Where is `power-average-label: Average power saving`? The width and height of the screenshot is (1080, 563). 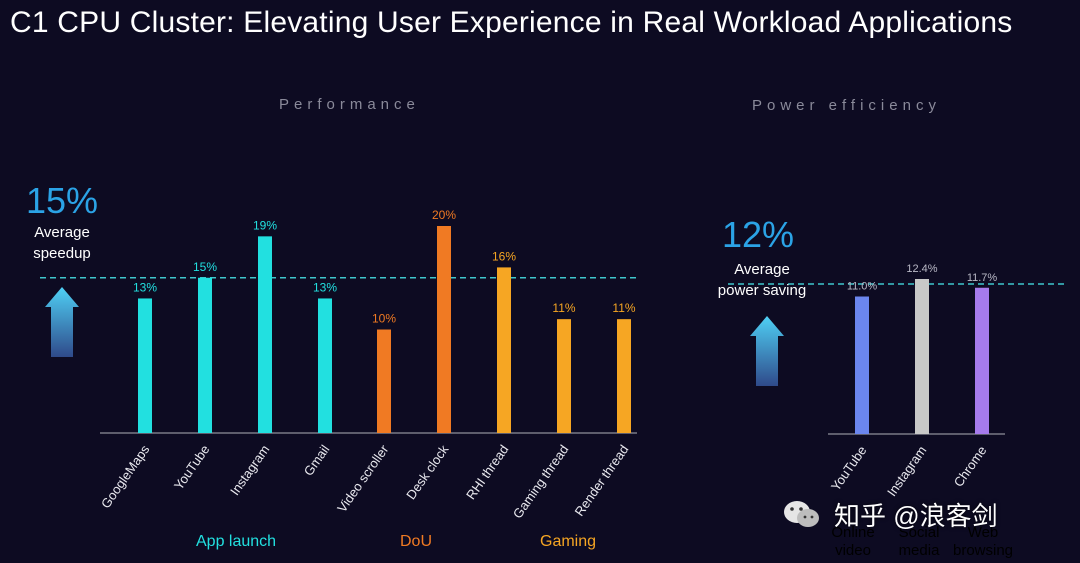
power-average-label: Average power saving is located at coordinates (762, 280).